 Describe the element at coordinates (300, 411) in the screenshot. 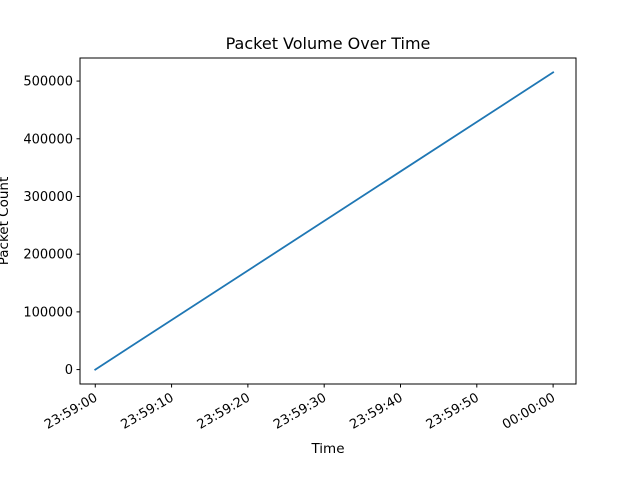

I see `x-tick-label: 23:59:30` at that location.